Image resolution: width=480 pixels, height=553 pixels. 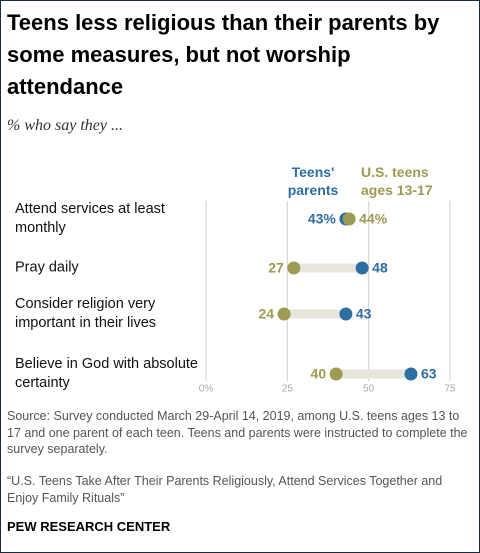 What do you see at coordinates (288, 389) in the screenshot?
I see `x-tick-label: 25` at bounding box center [288, 389].